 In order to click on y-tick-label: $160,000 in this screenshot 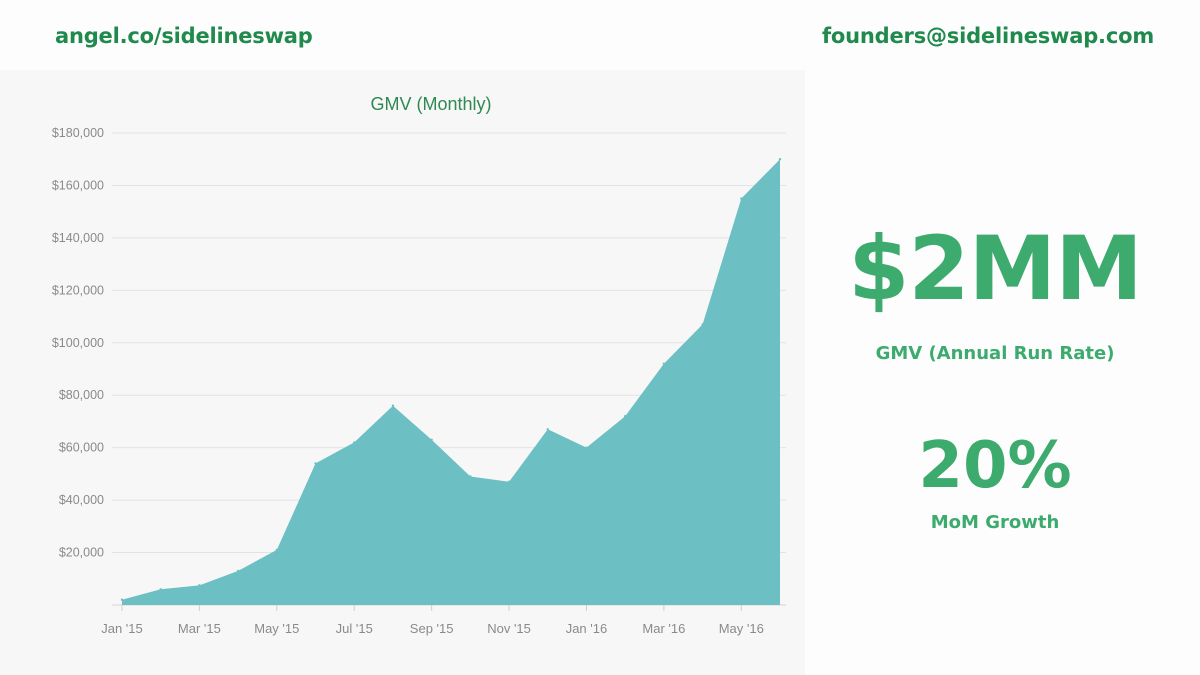, I will do `click(78, 185)`.